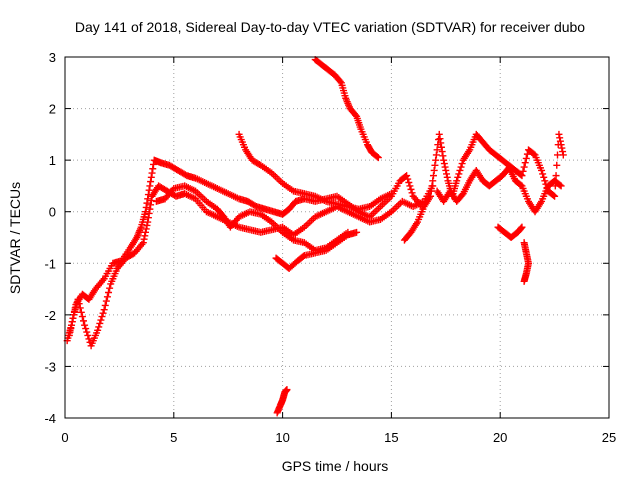 This screenshot has width=640, height=480. I want to click on y-tick-label: 3, so click(52, 57).